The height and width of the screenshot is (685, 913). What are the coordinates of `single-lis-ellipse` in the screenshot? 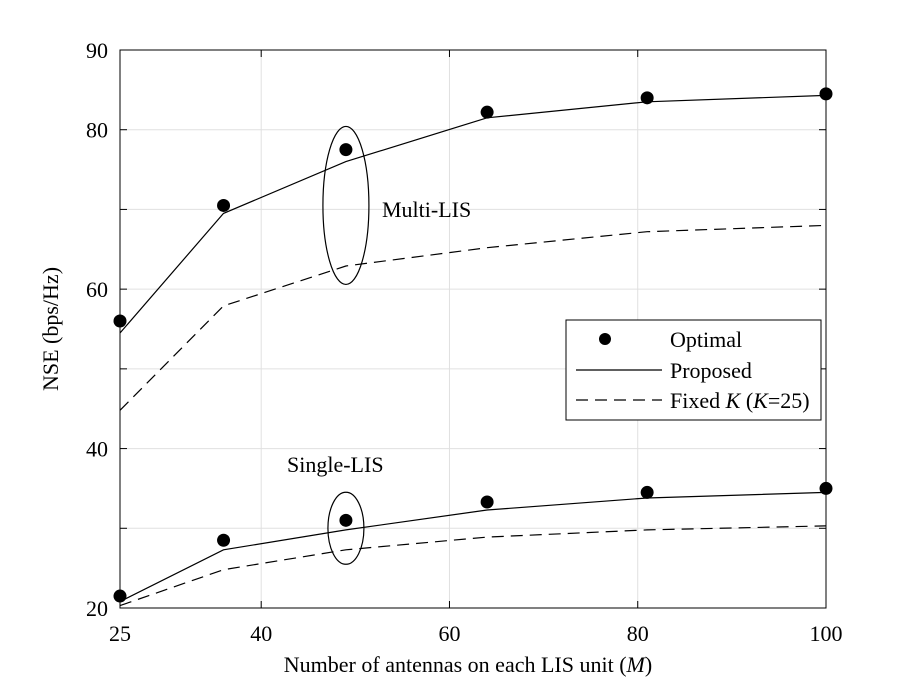 It's located at (346, 528).